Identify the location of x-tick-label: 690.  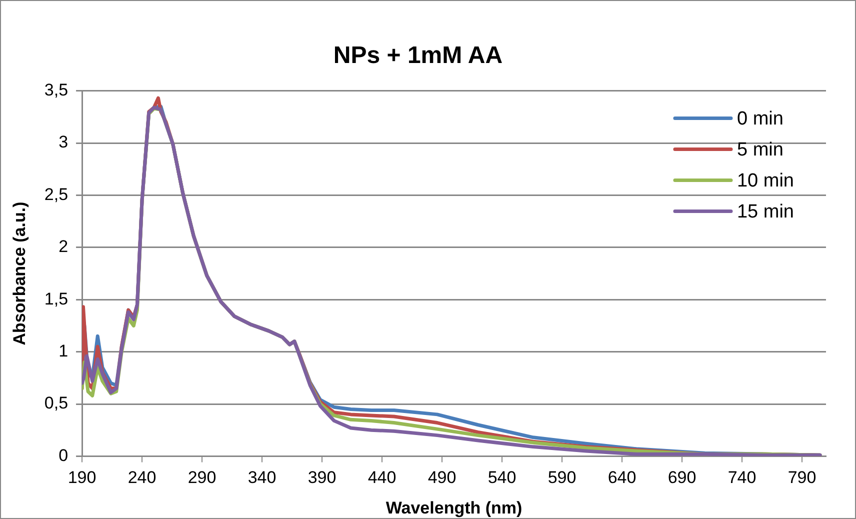
(682, 478).